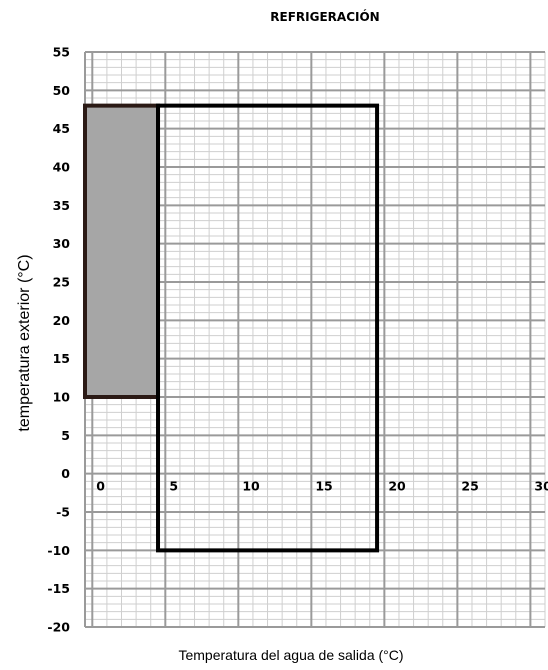 The height and width of the screenshot is (670, 548). I want to click on y-tick-label: -10, so click(58, 550).